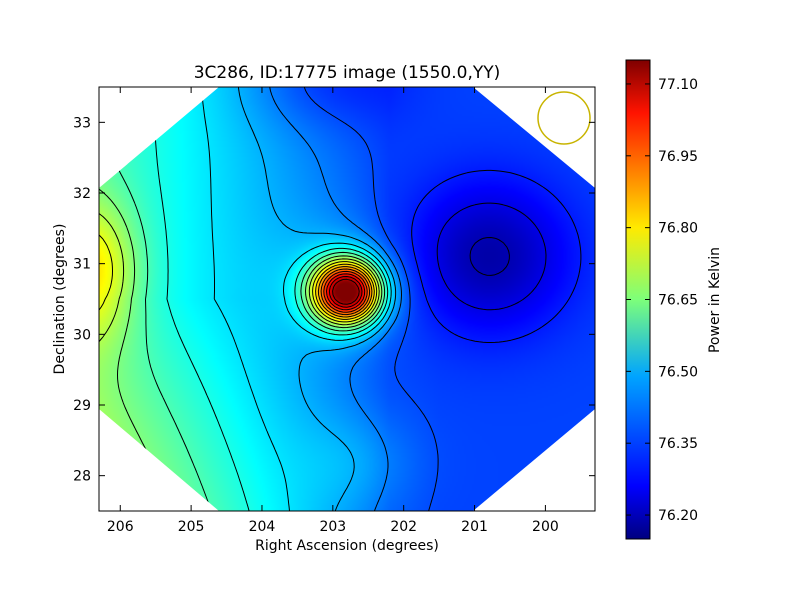 This screenshot has height=600, width=800. What do you see at coordinates (678, 372) in the screenshot?
I see `colorbar-tick-label: 76.50` at bounding box center [678, 372].